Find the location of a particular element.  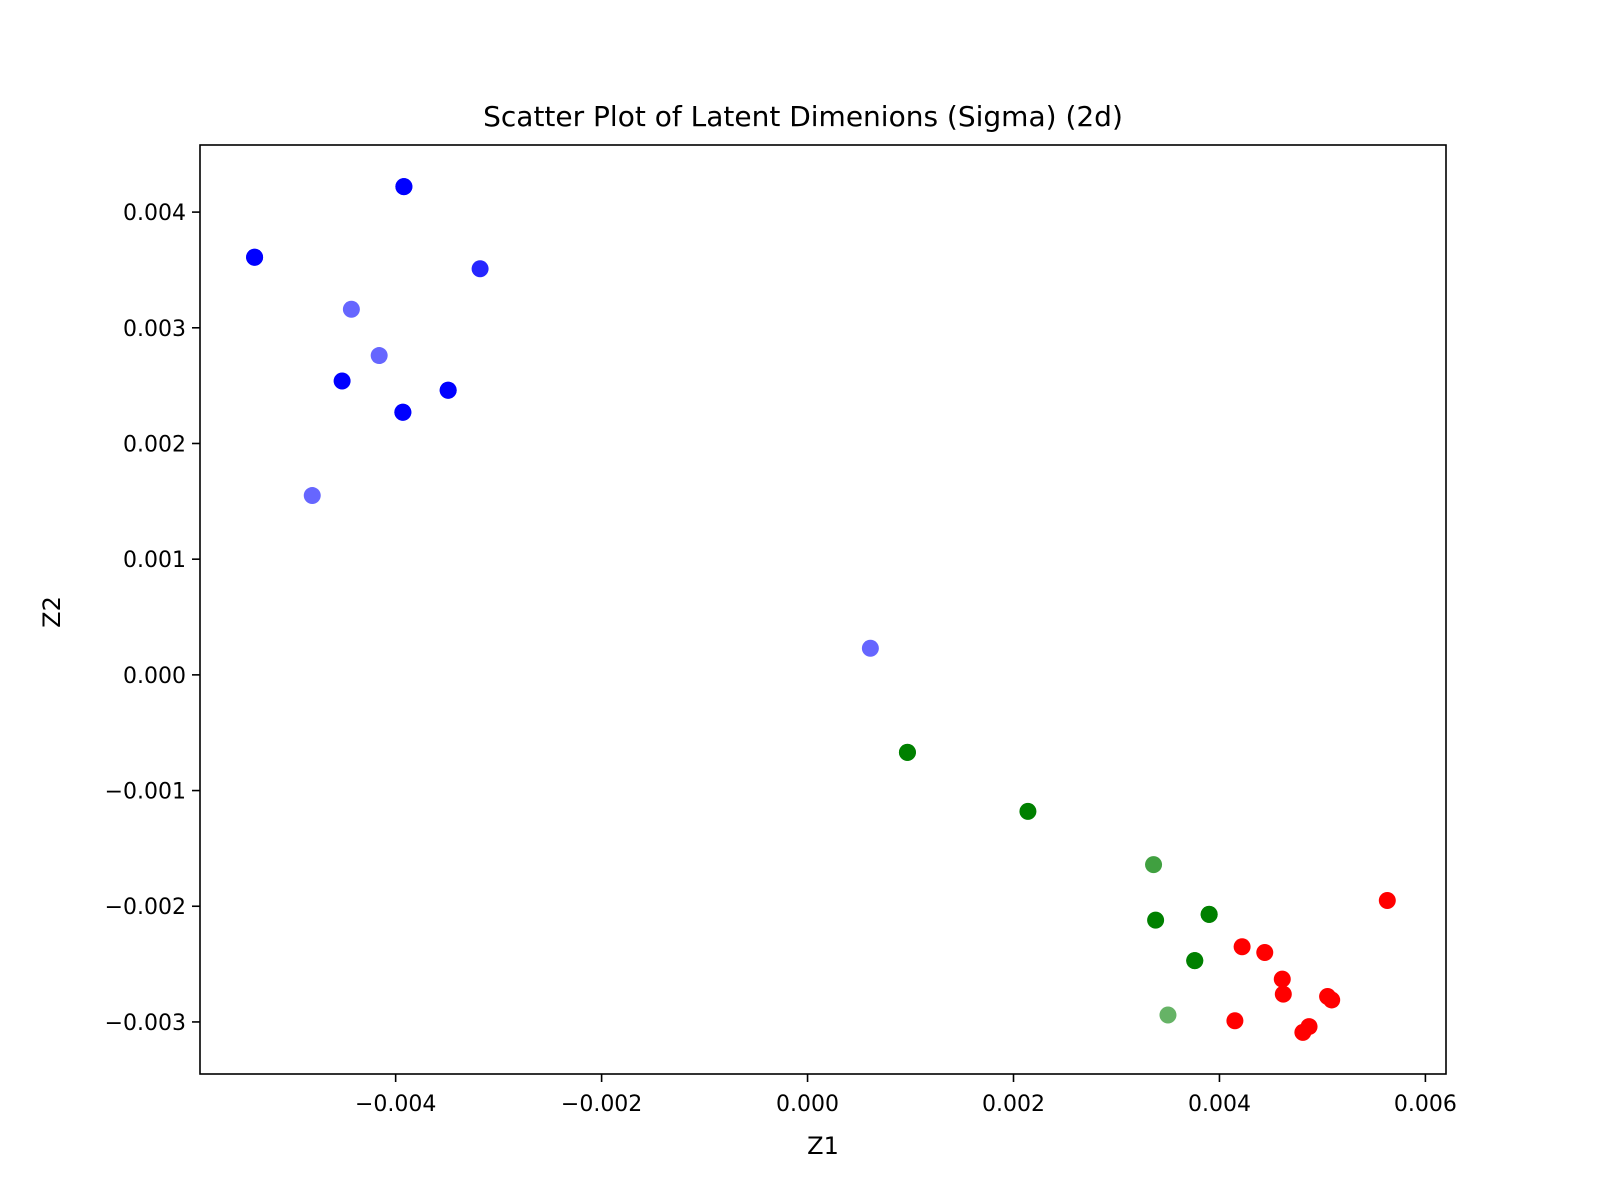

x-tick-label: −0.004 is located at coordinates (395, 1104).